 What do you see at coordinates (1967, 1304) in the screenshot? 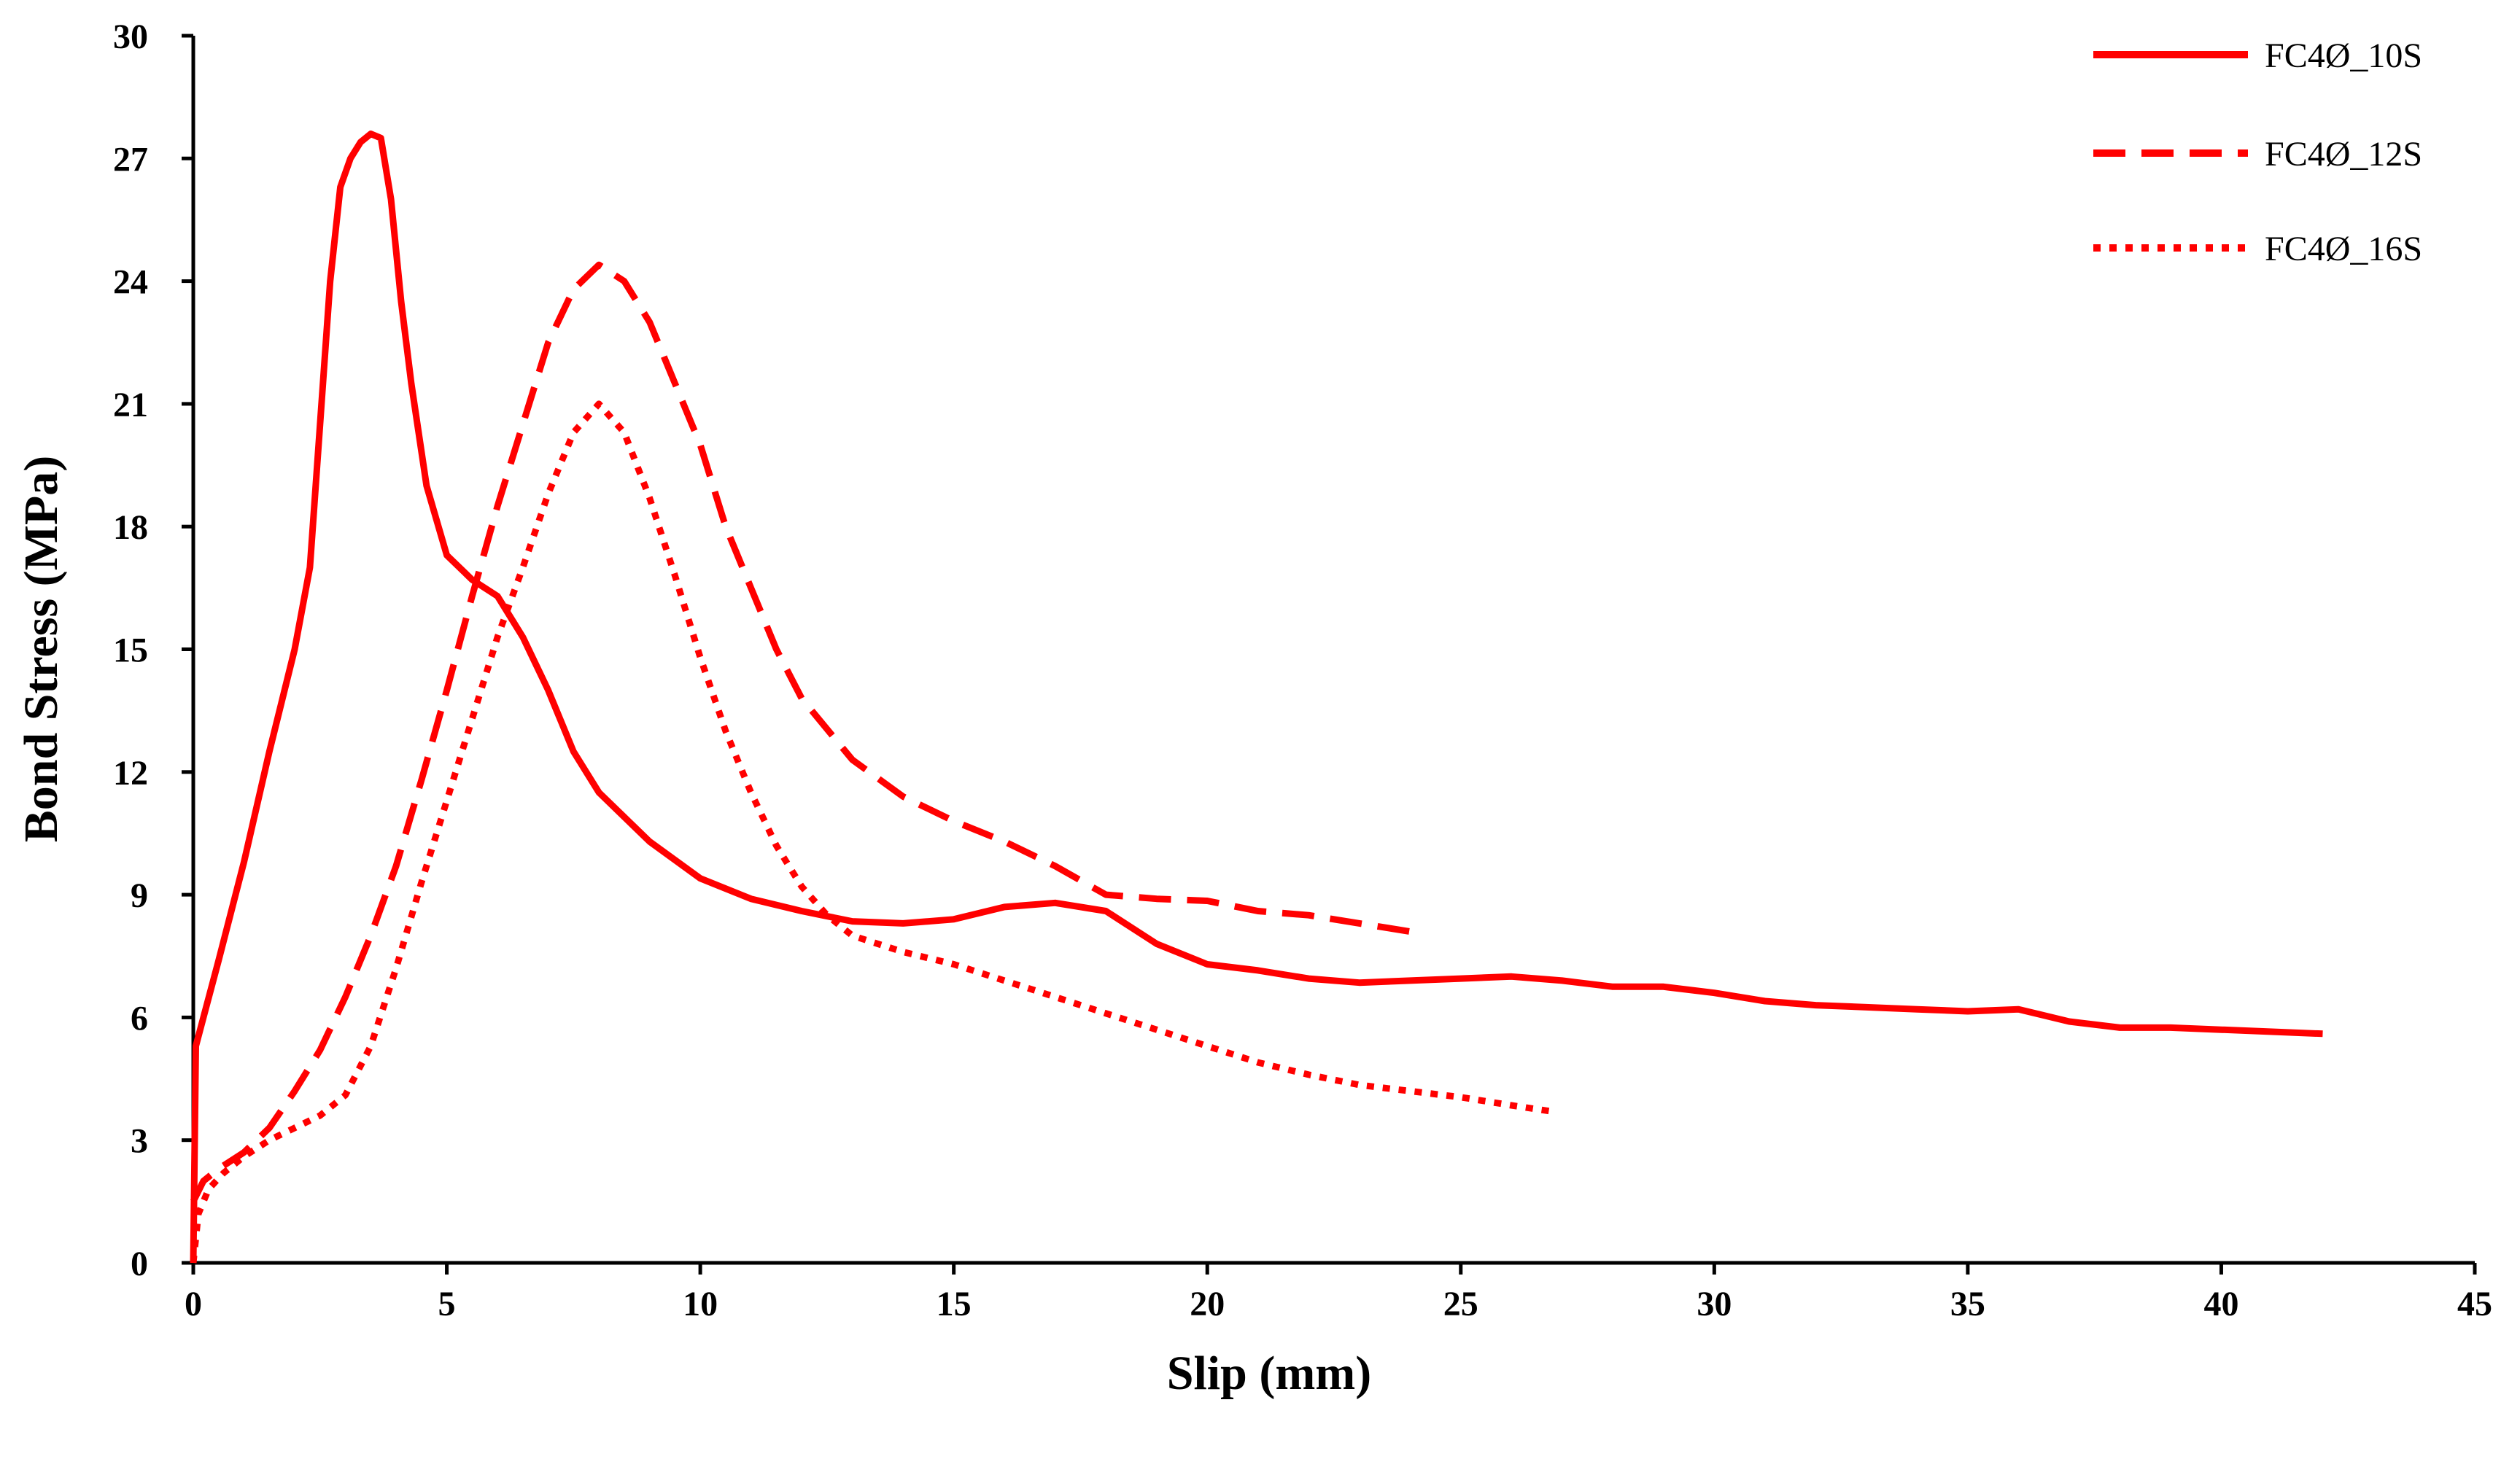
I see `x-tick-label: 35` at bounding box center [1967, 1304].